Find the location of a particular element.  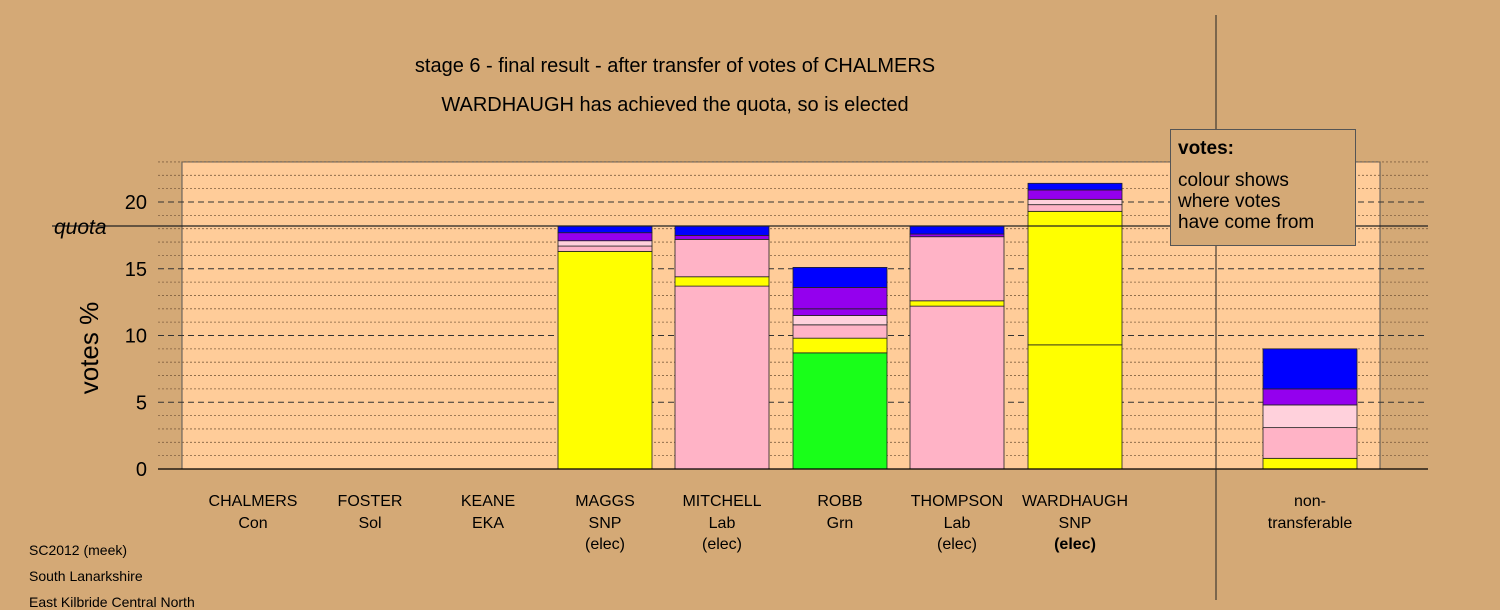

footer-method: SC2012 (meek) is located at coordinates (78, 550).